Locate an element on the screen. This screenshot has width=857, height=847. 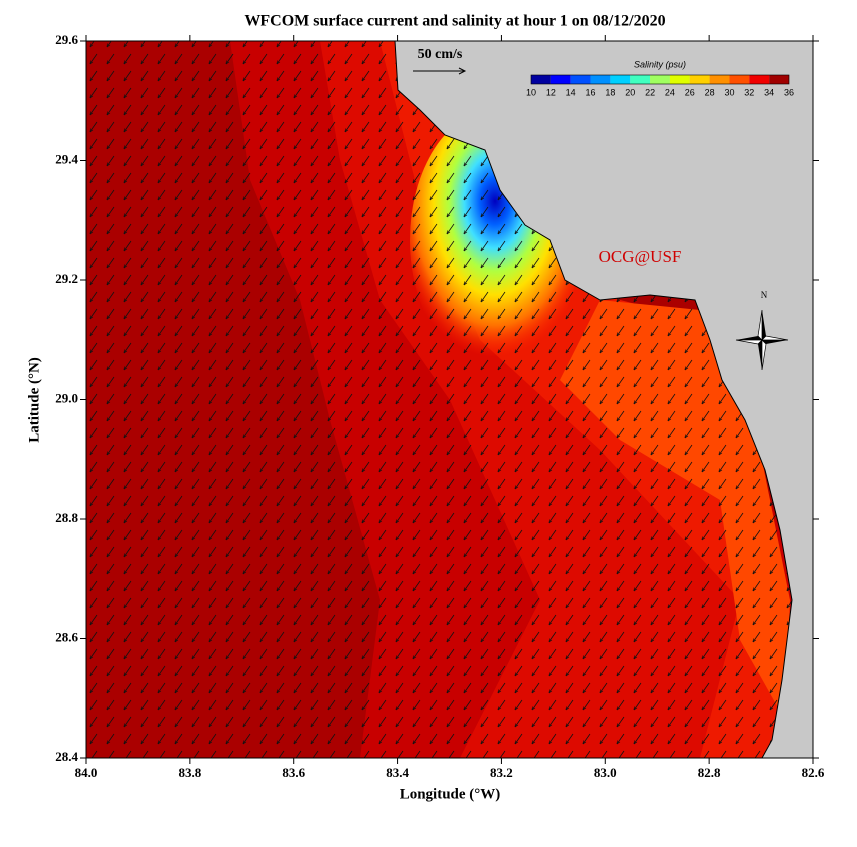
y-tick-label: 28.4 is located at coordinates (66, 756).